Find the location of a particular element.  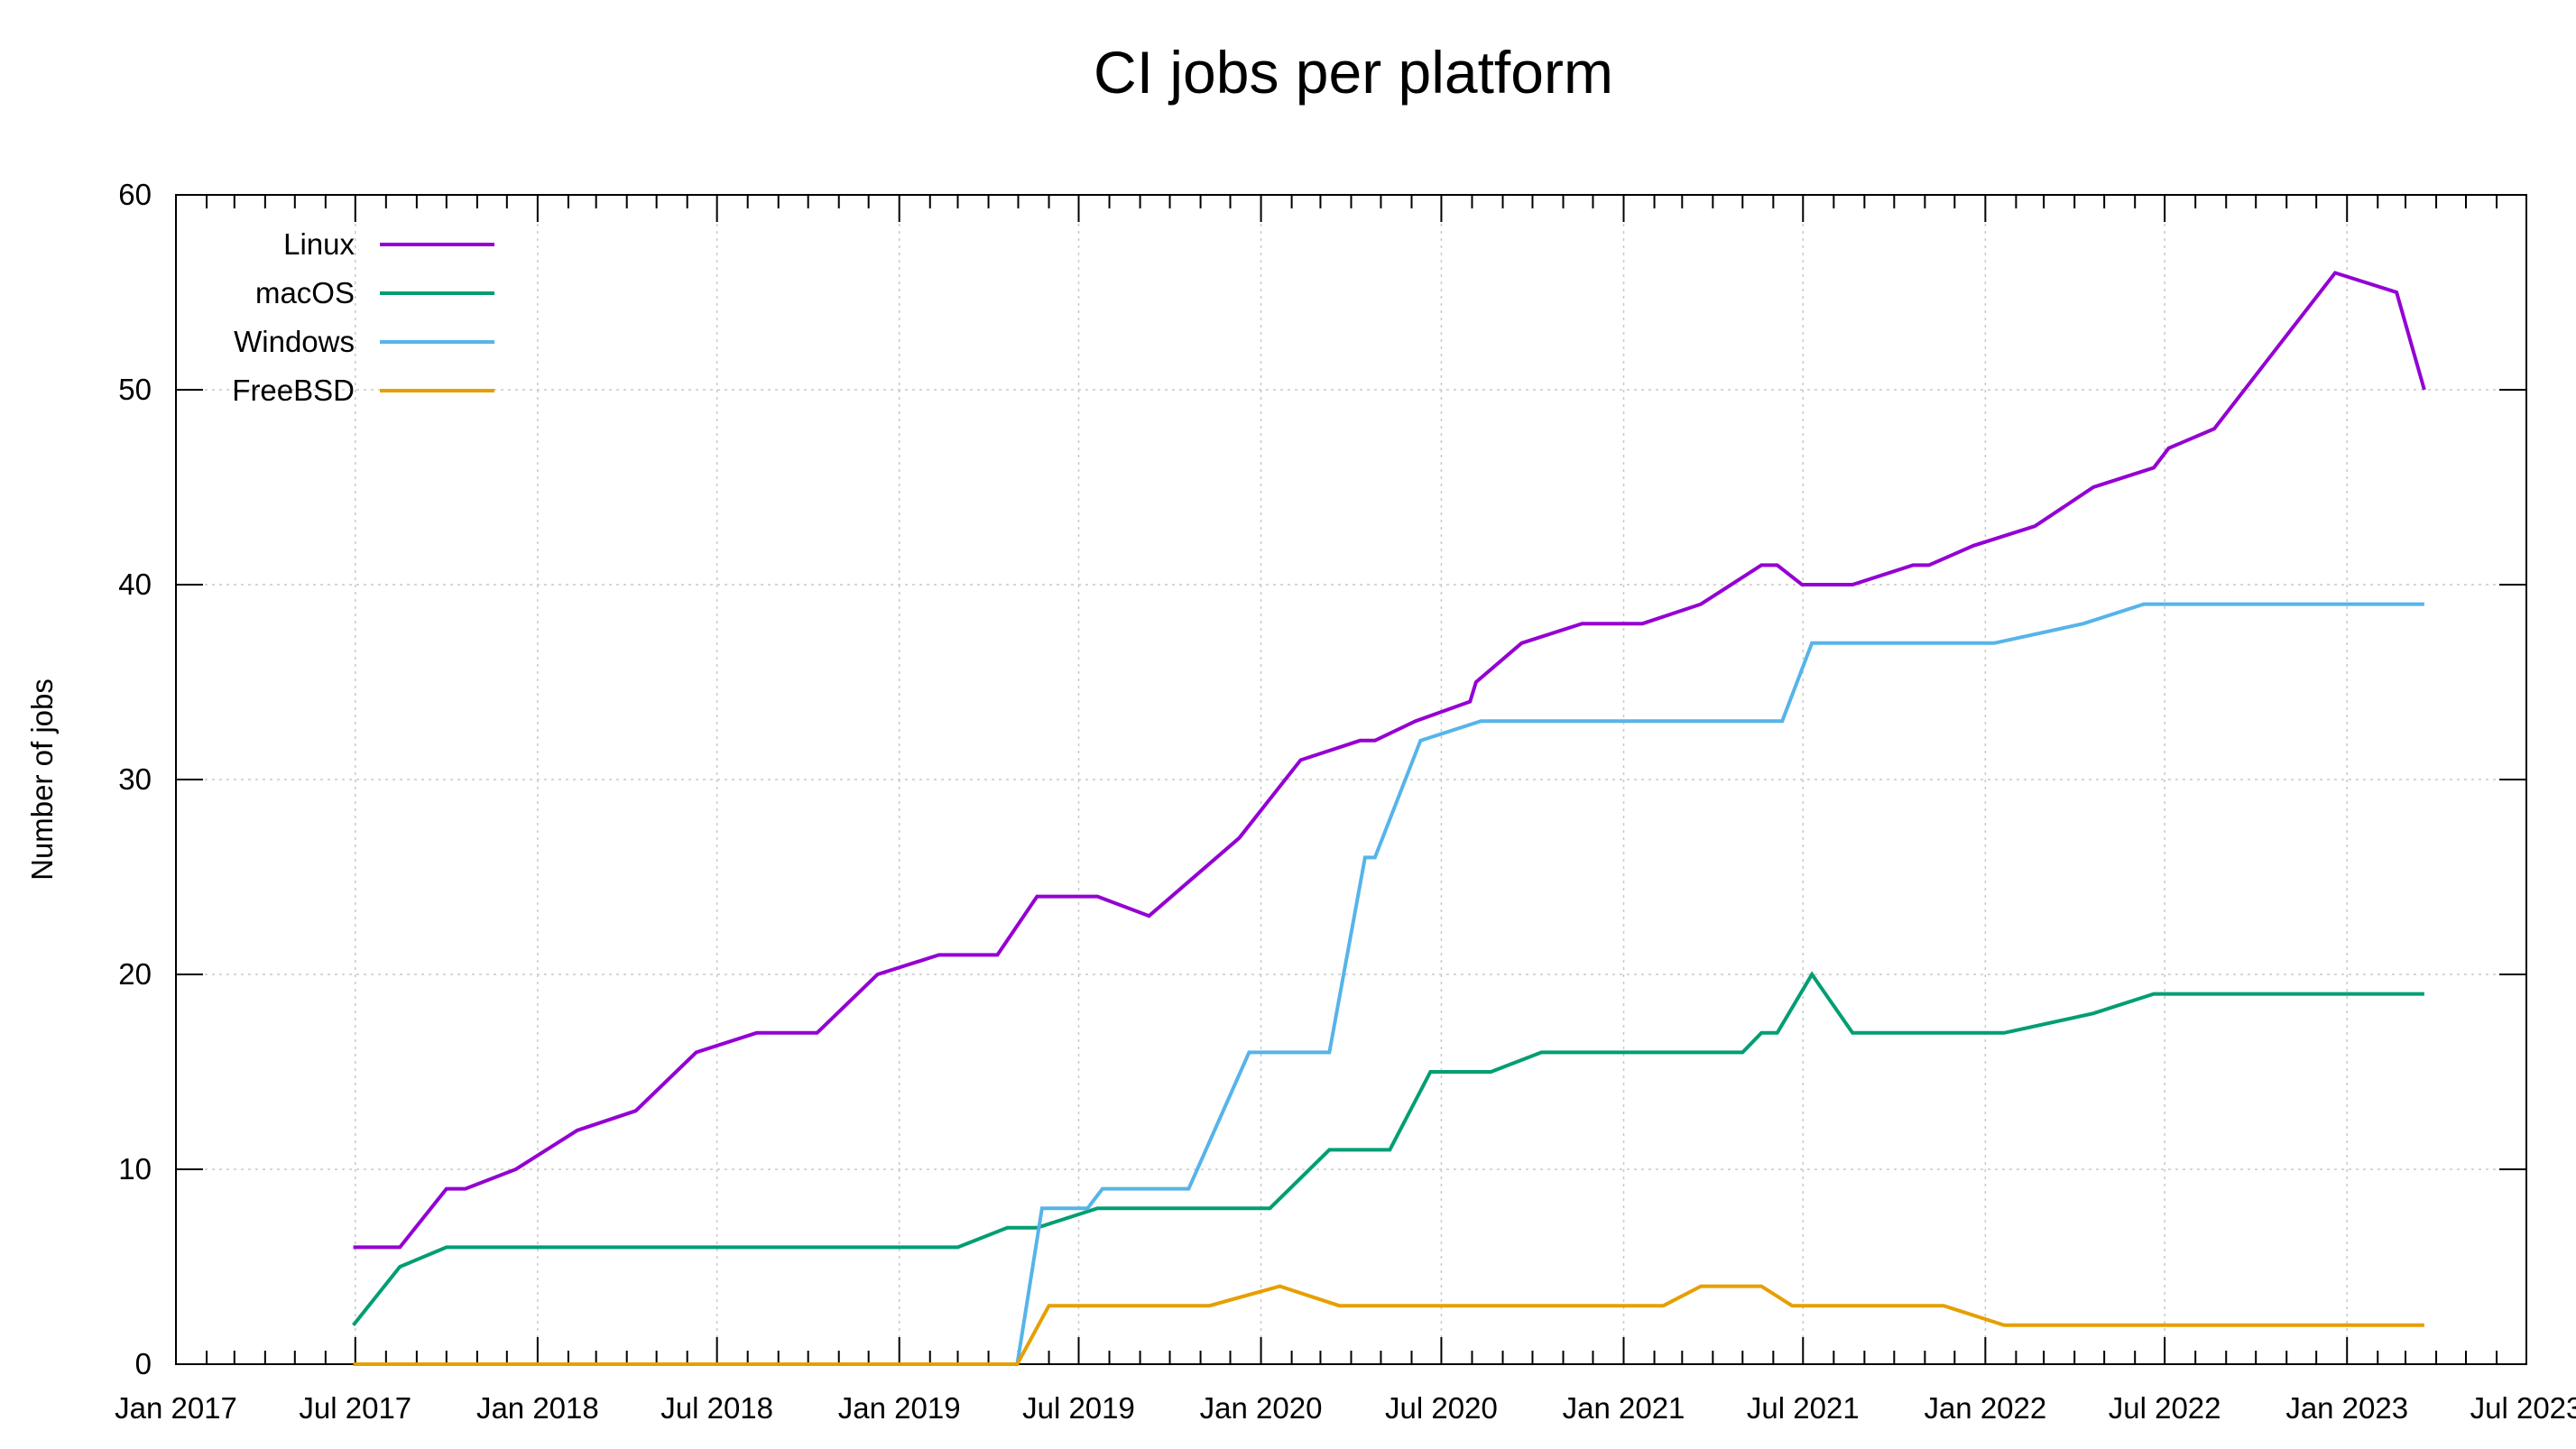

x-tick-label: Jul 2017 is located at coordinates (355, 1408).